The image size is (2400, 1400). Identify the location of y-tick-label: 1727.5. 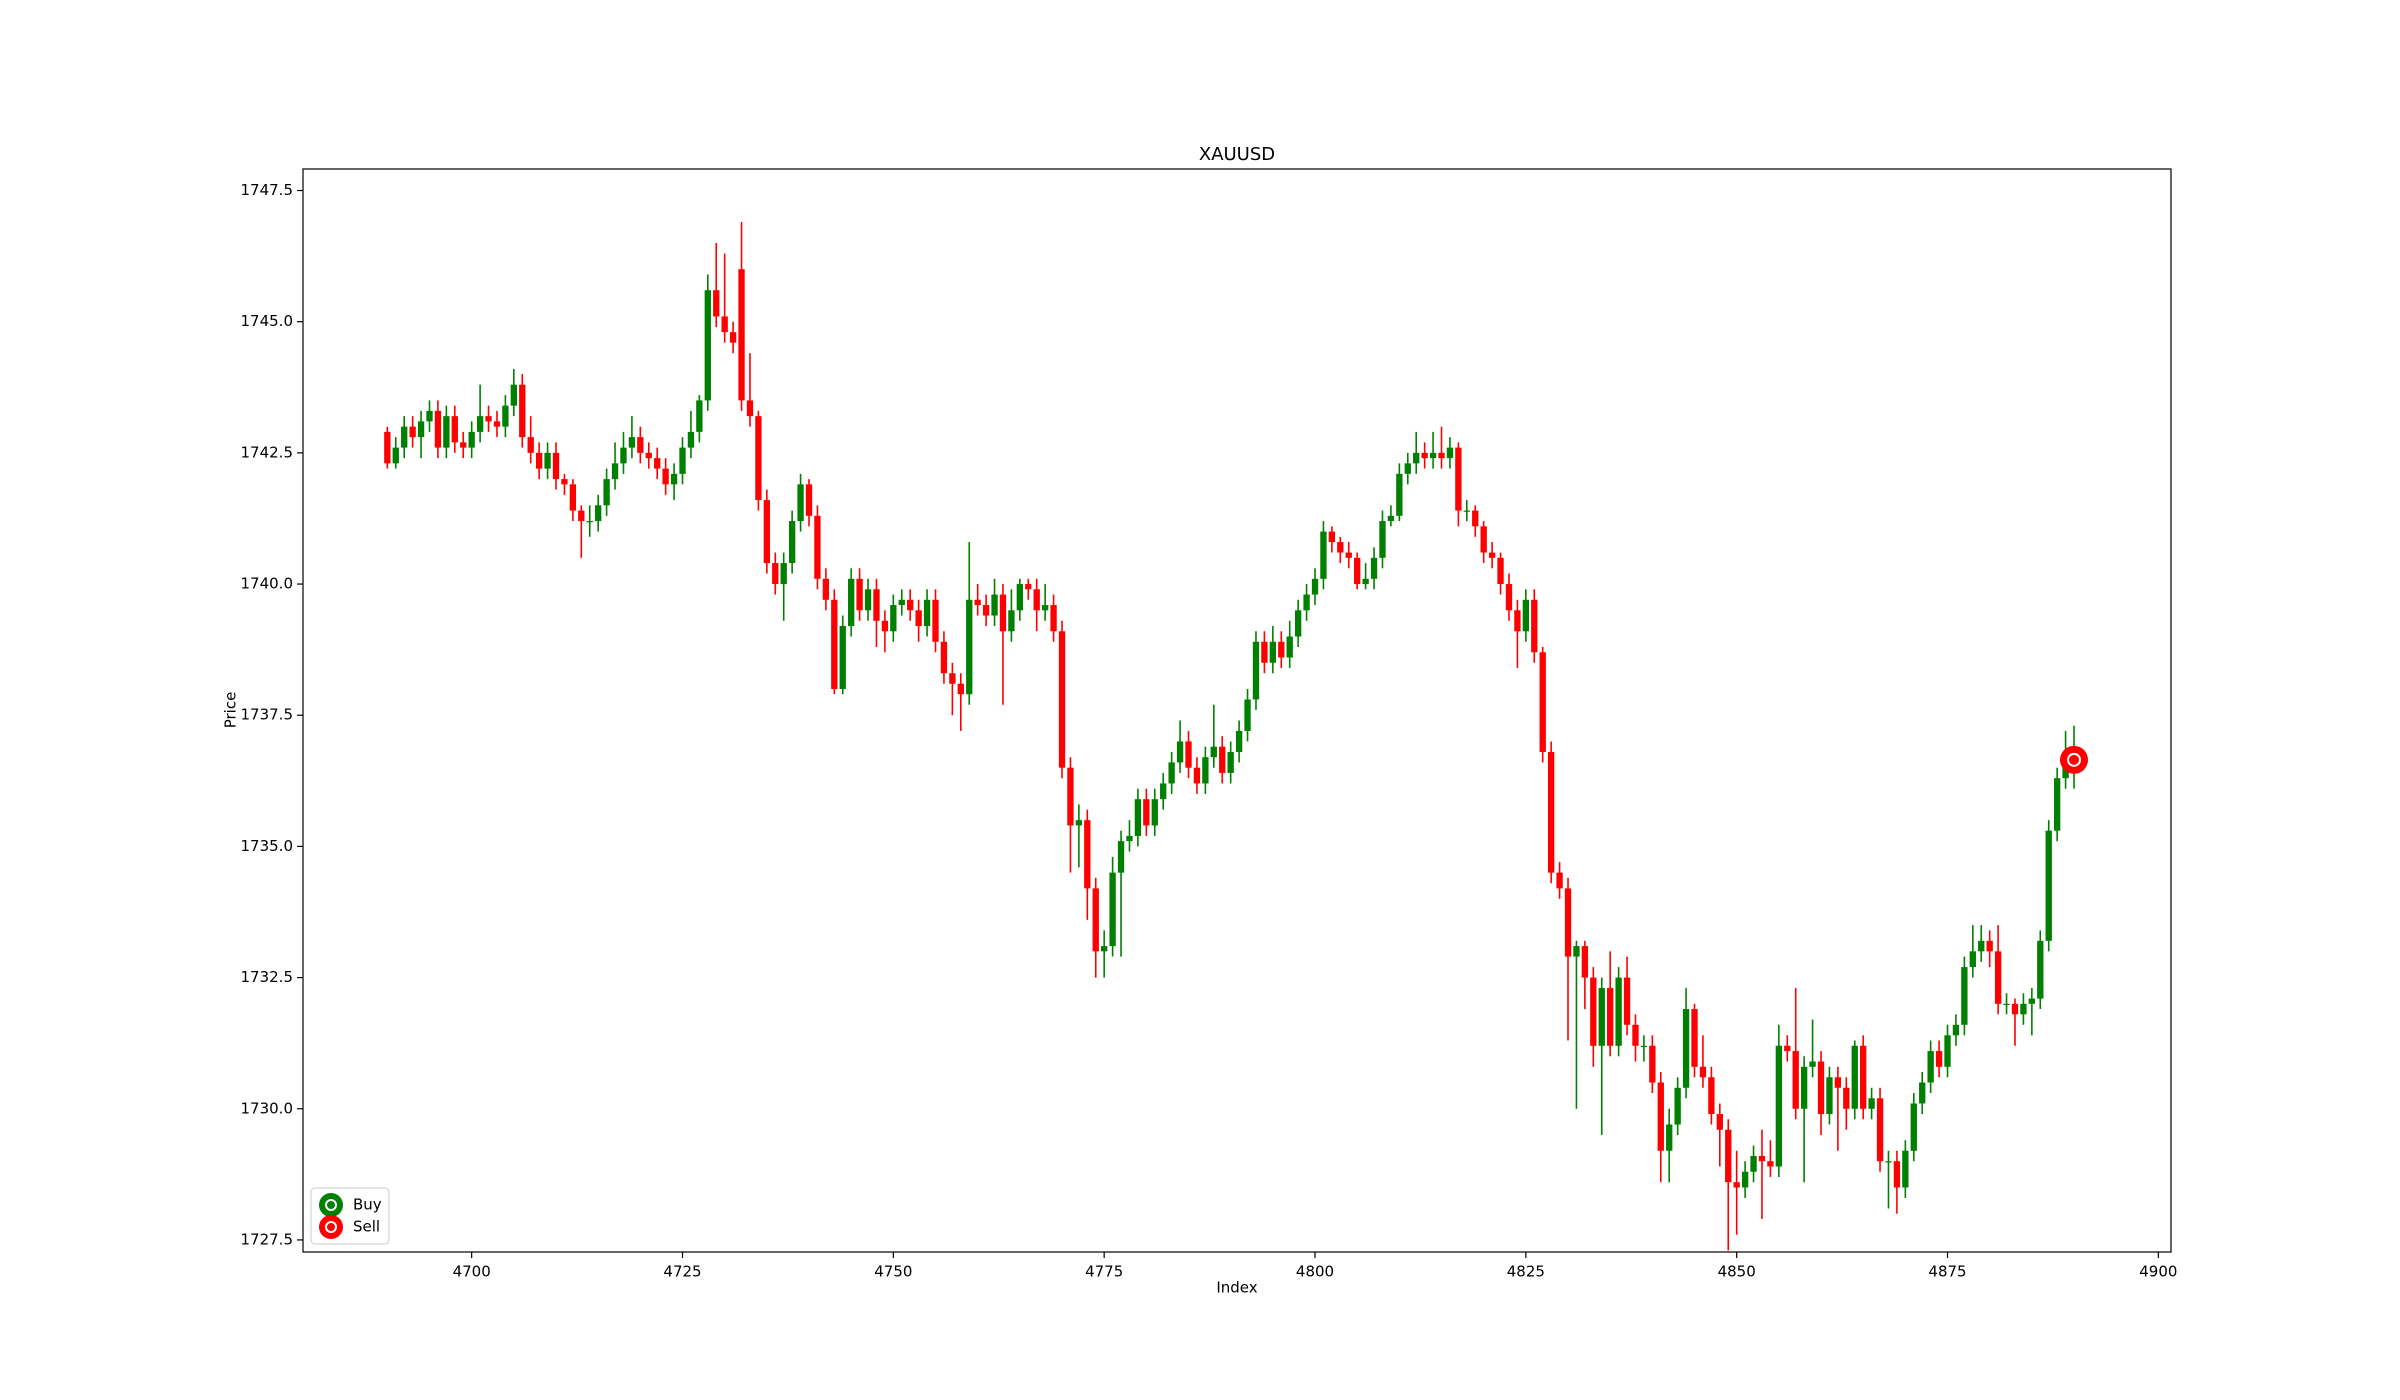
(267, 1239).